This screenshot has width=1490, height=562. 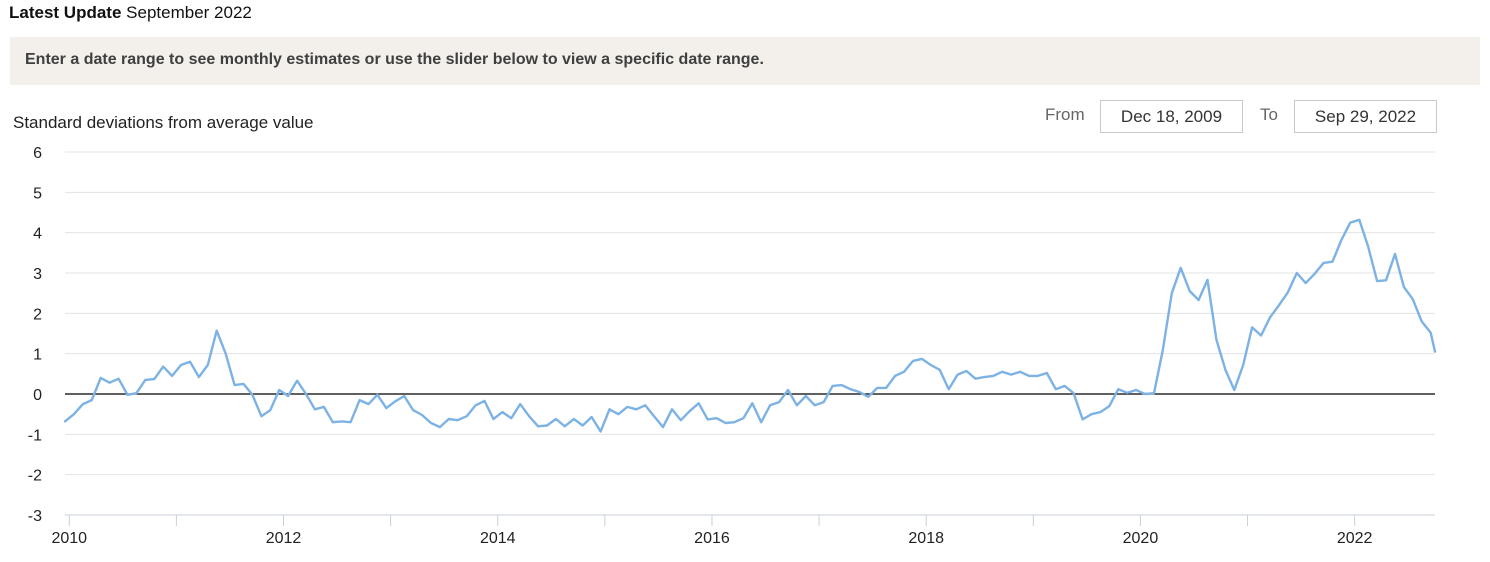 What do you see at coordinates (35, 516) in the screenshot?
I see `y-tick-label: -3` at bounding box center [35, 516].